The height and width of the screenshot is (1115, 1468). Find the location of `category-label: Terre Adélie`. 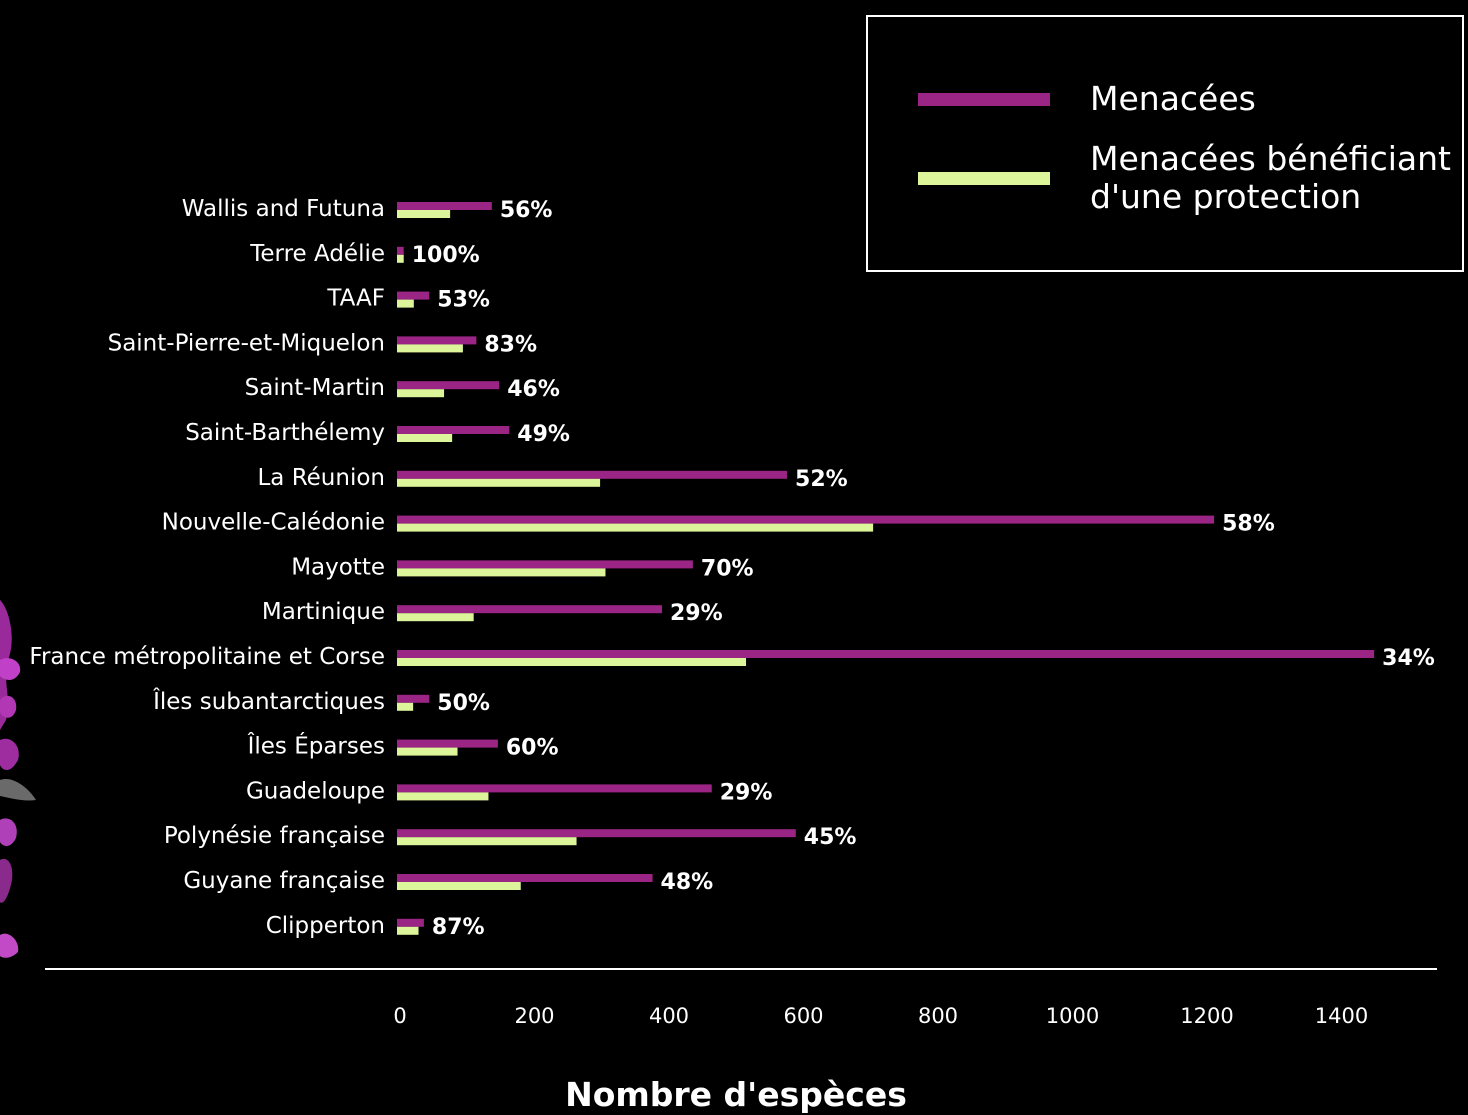

category-label: Terre Adélie is located at coordinates (317, 254).